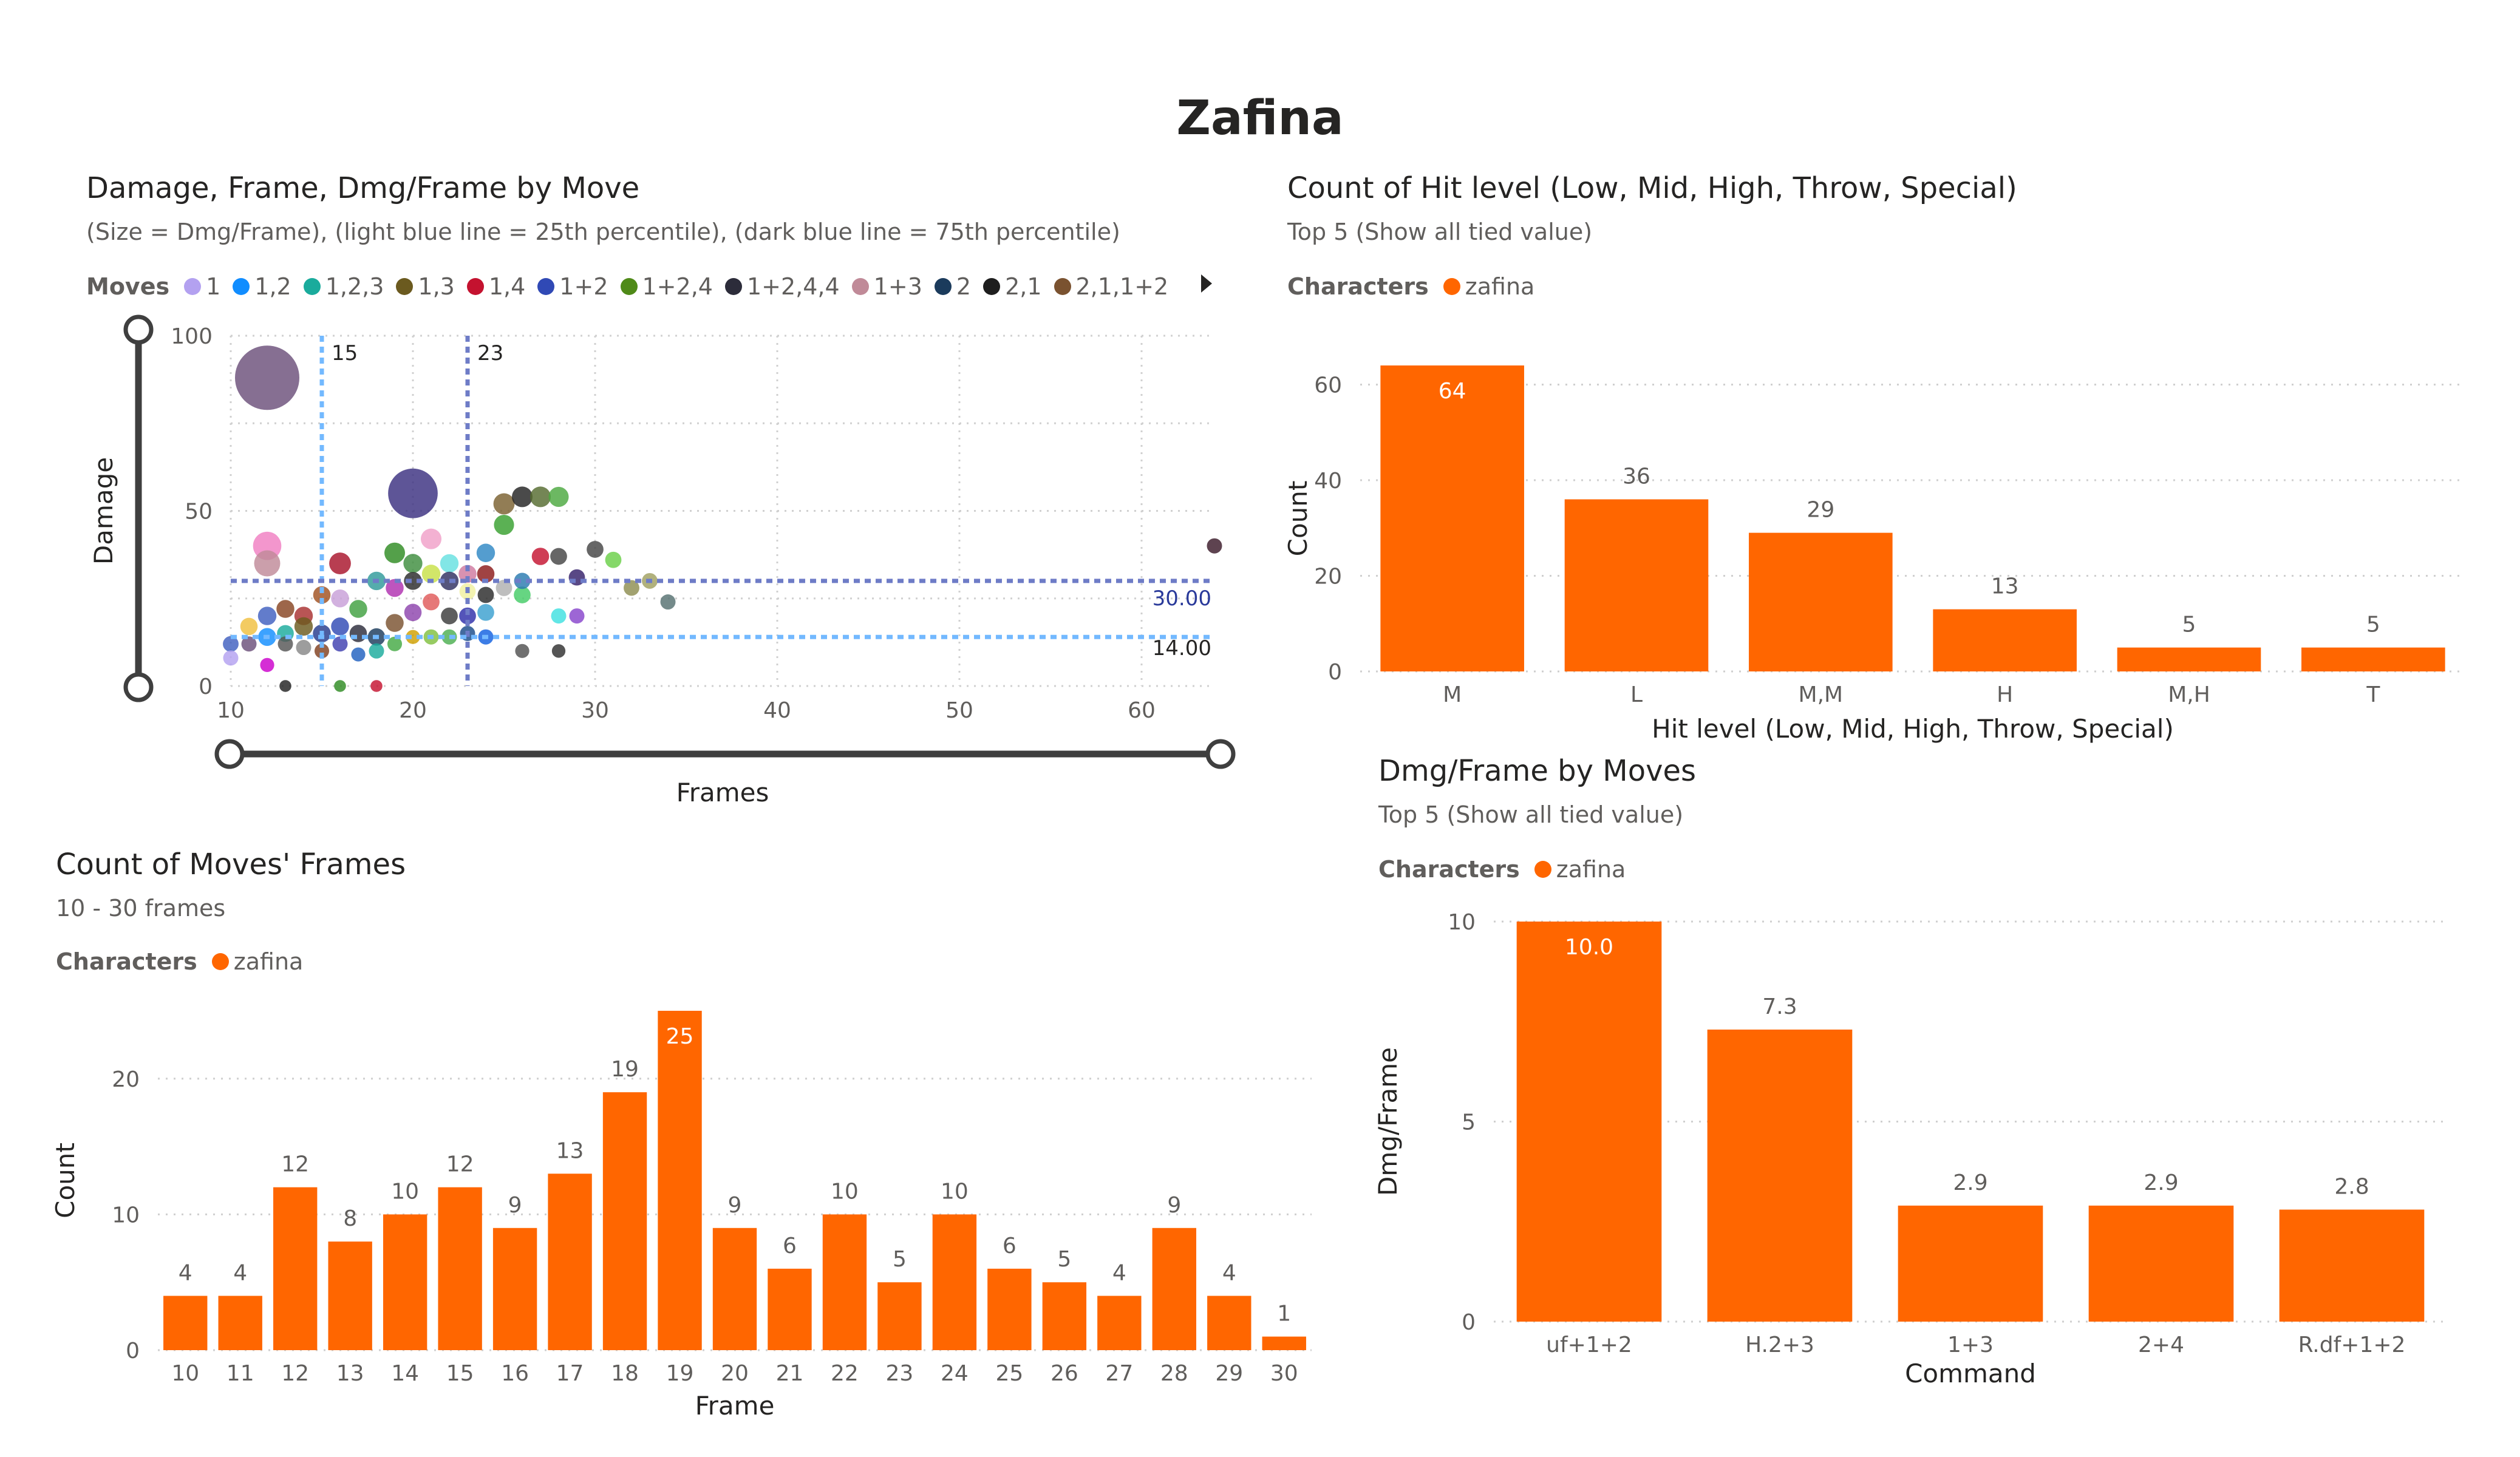 This screenshot has height=1457, width=2520. I want to click on y-tick-label: 100, so click(192, 336).